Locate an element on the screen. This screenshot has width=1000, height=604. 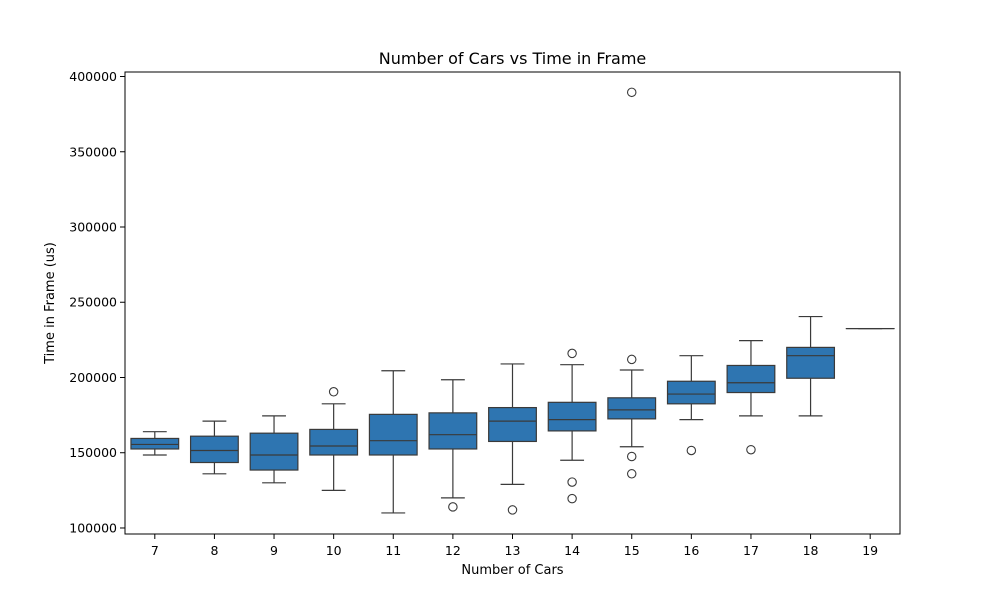
x-tick-label: 19 is located at coordinates (870, 550).